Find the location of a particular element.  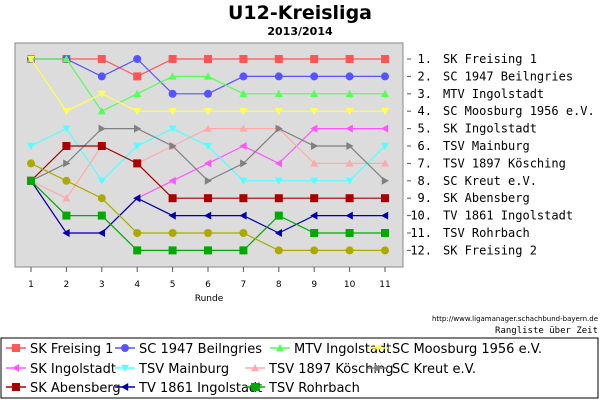

legend-label: TSV Mainburg is located at coordinates (183, 369).